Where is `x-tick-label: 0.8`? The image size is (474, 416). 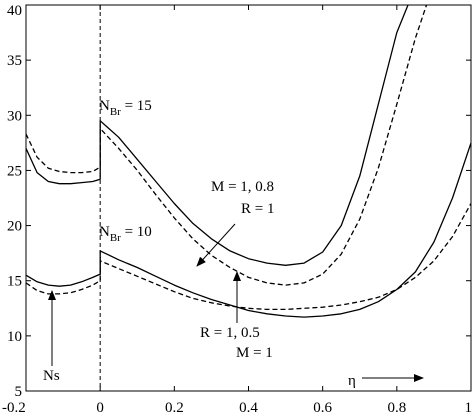
x-tick-label: 0.8 is located at coordinates (396, 408).